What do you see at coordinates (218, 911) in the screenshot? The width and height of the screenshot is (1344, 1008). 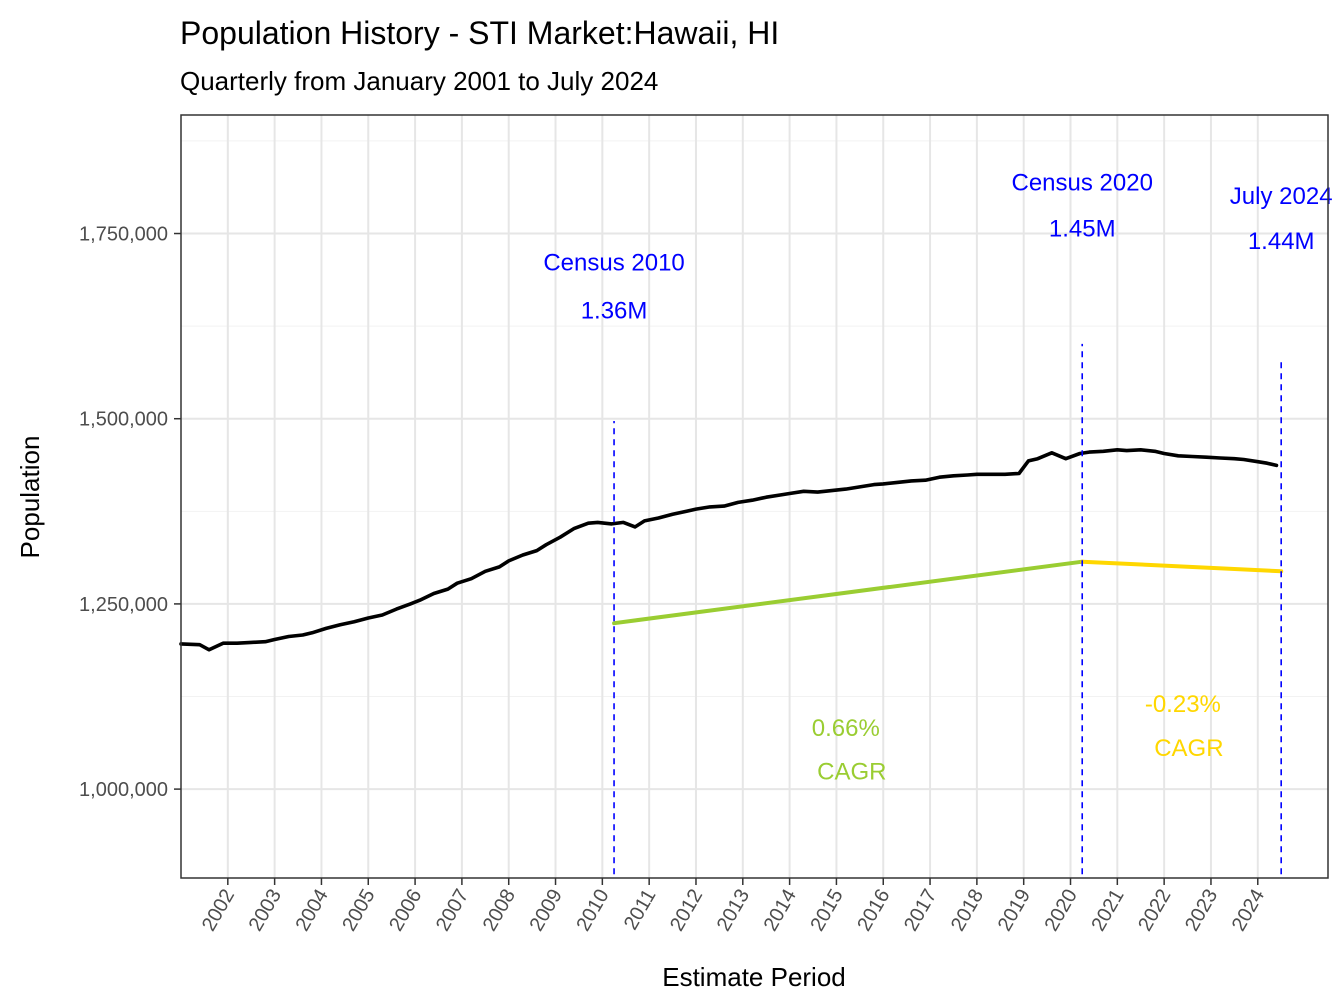 I see `x-tick-label: 2002` at bounding box center [218, 911].